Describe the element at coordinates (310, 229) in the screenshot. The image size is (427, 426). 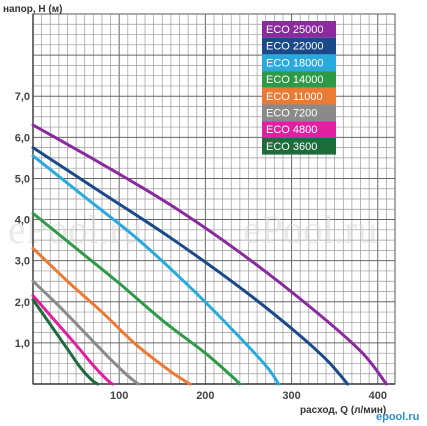
I see `watermark-right: ePool.ru` at that location.